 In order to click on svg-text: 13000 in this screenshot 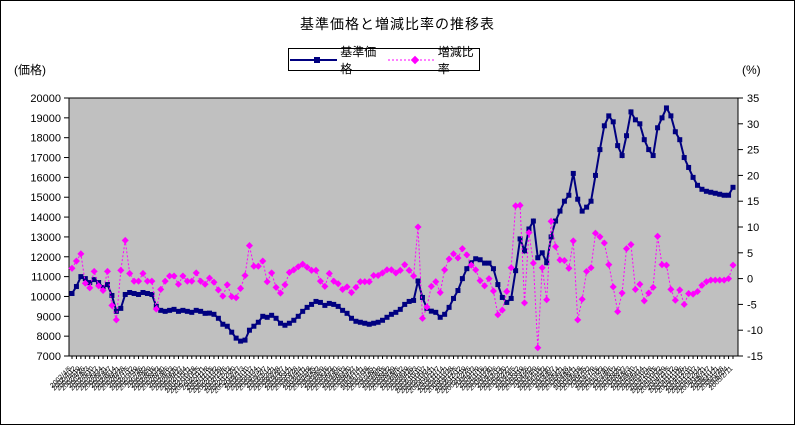, I will do `click(45, 238)`.